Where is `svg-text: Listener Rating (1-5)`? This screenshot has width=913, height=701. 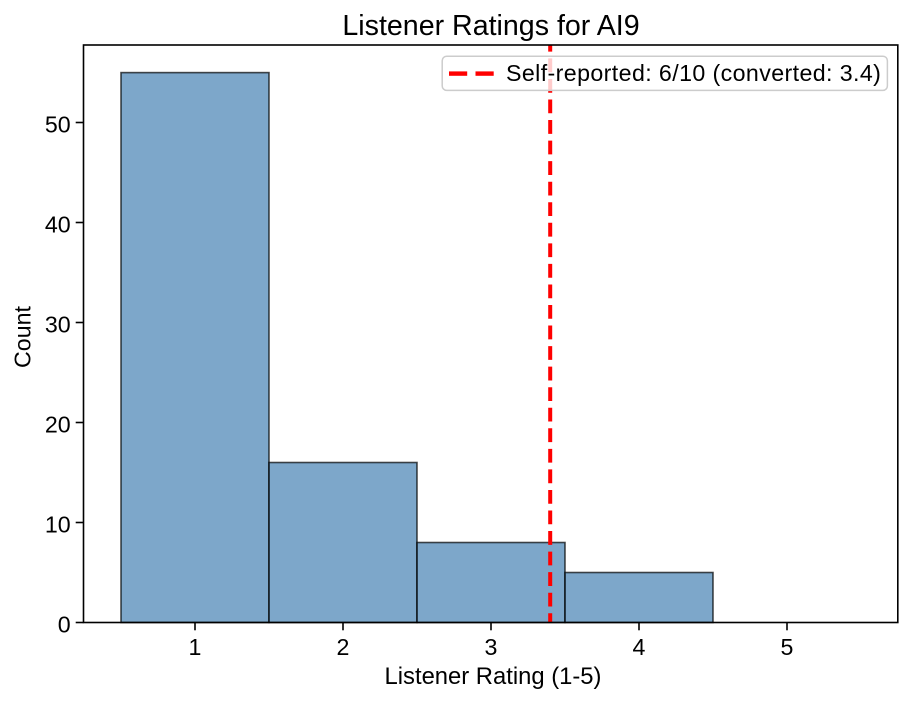 svg-text: Listener Rating (1-5) is located at coordinates (493, 676).